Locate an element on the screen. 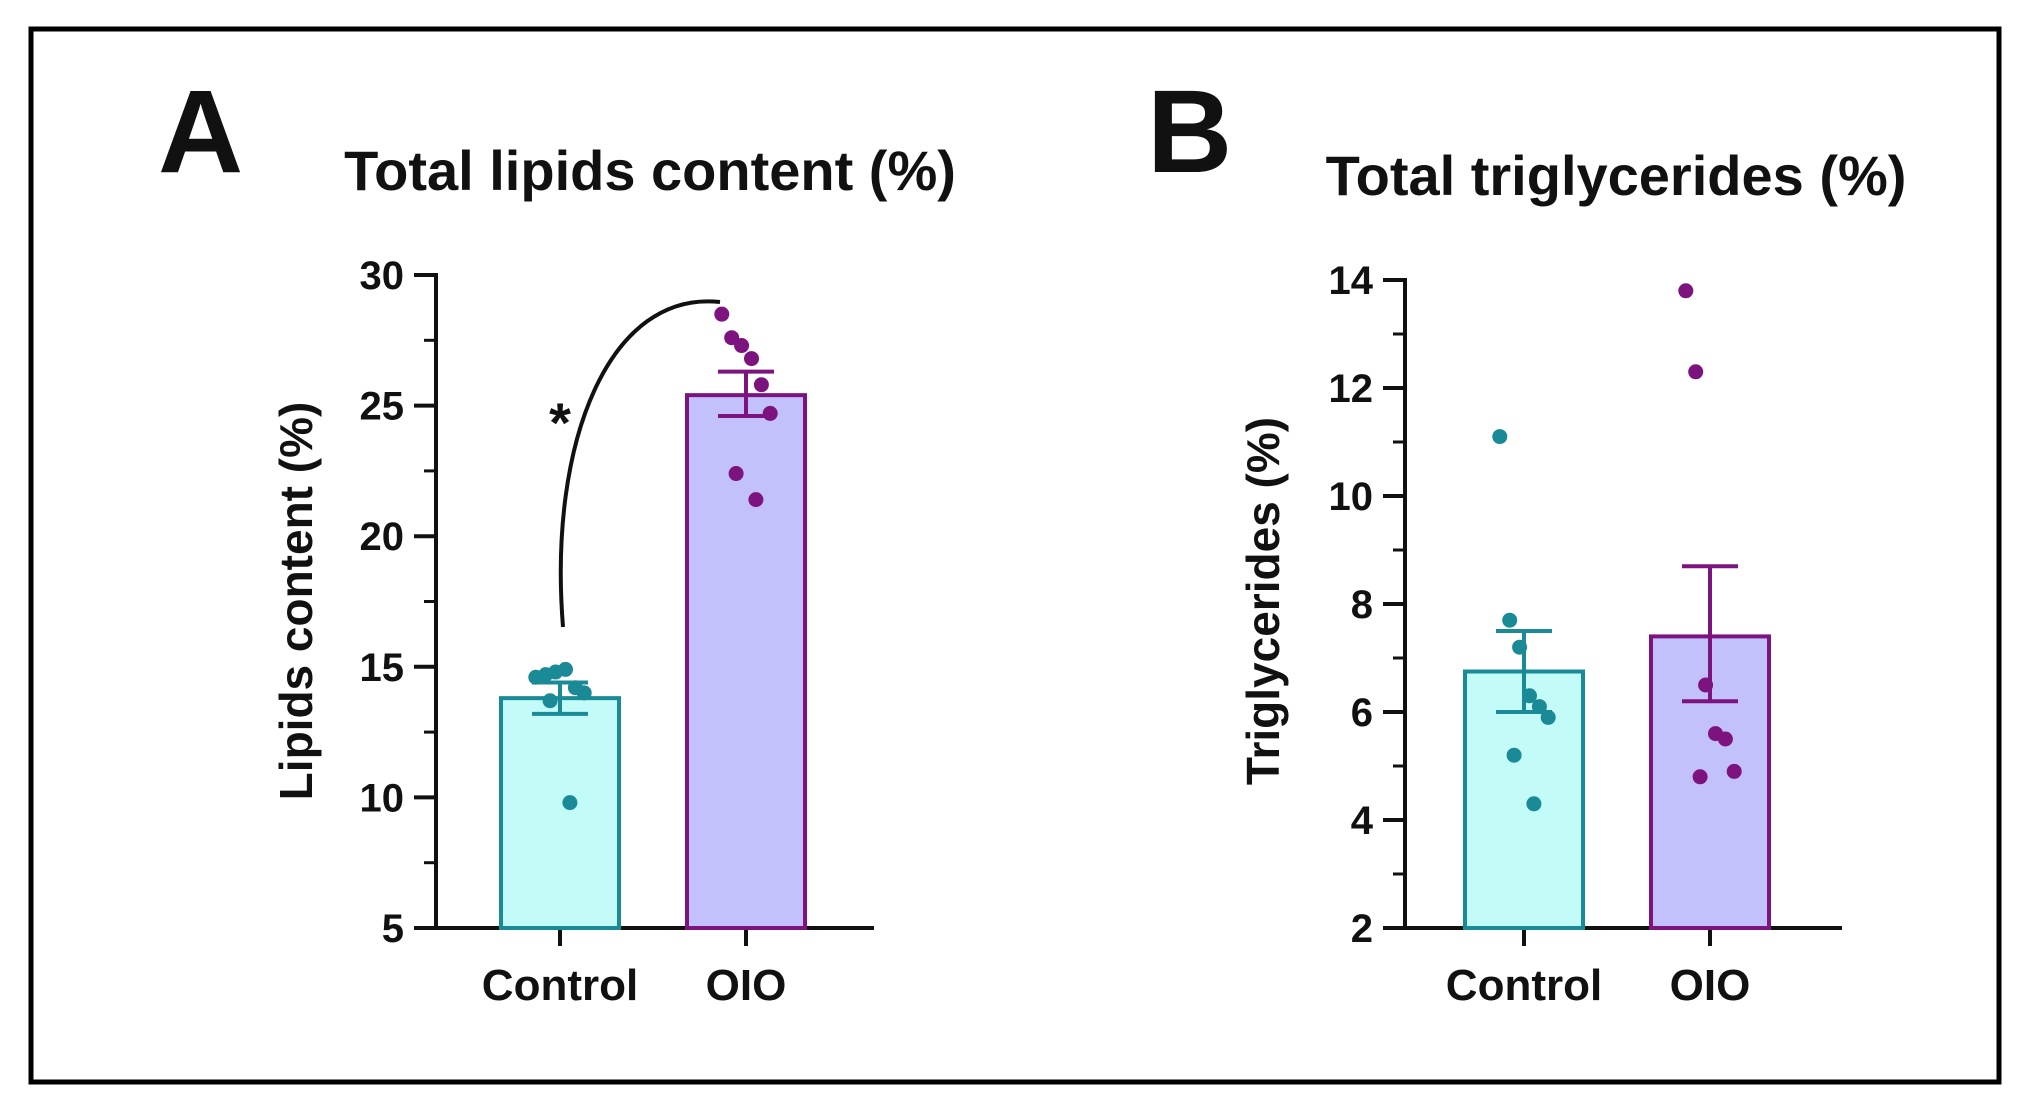  significance-star: * is located at coordinates (560, 422).